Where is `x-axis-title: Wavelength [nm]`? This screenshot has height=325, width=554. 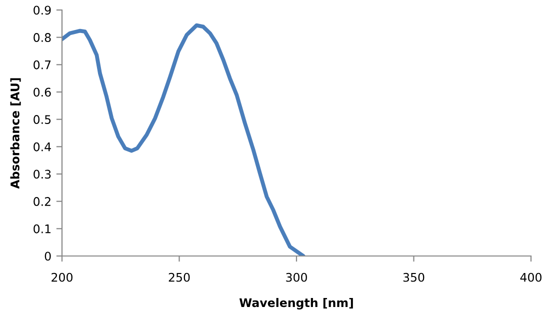 x-axis-title: Wavelength [nm] is located at coordinates (296, 304).